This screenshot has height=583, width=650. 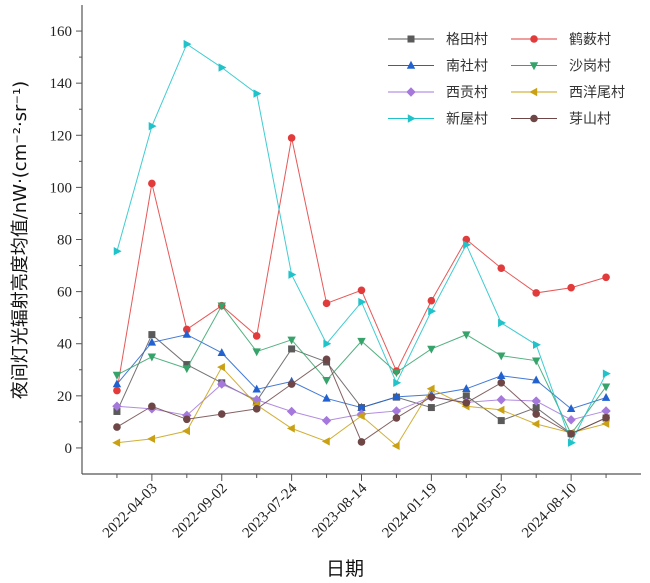 I want to click on legend-label: 南社村, so click(x=467, y=67).